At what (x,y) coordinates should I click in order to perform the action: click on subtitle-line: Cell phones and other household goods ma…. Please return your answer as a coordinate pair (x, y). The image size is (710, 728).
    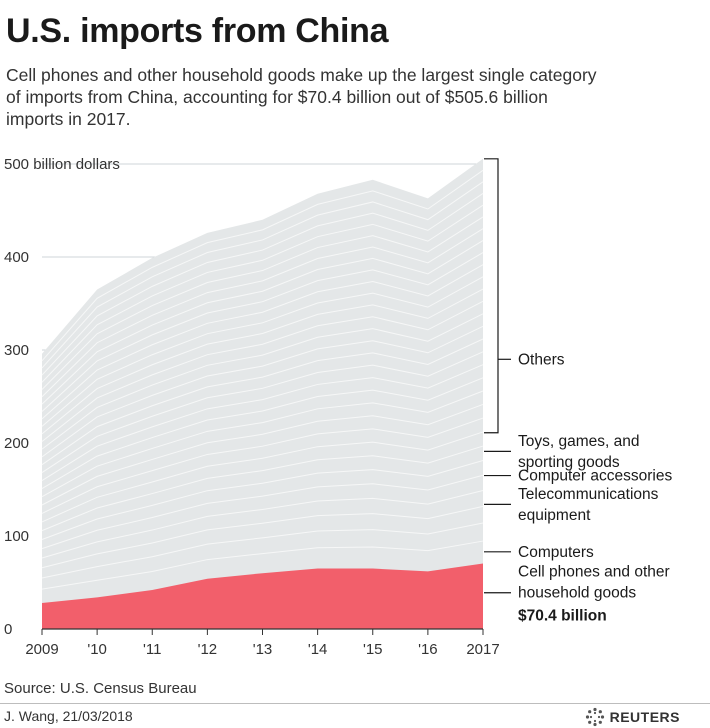
    Looking at the image, I should click on (301, 75).